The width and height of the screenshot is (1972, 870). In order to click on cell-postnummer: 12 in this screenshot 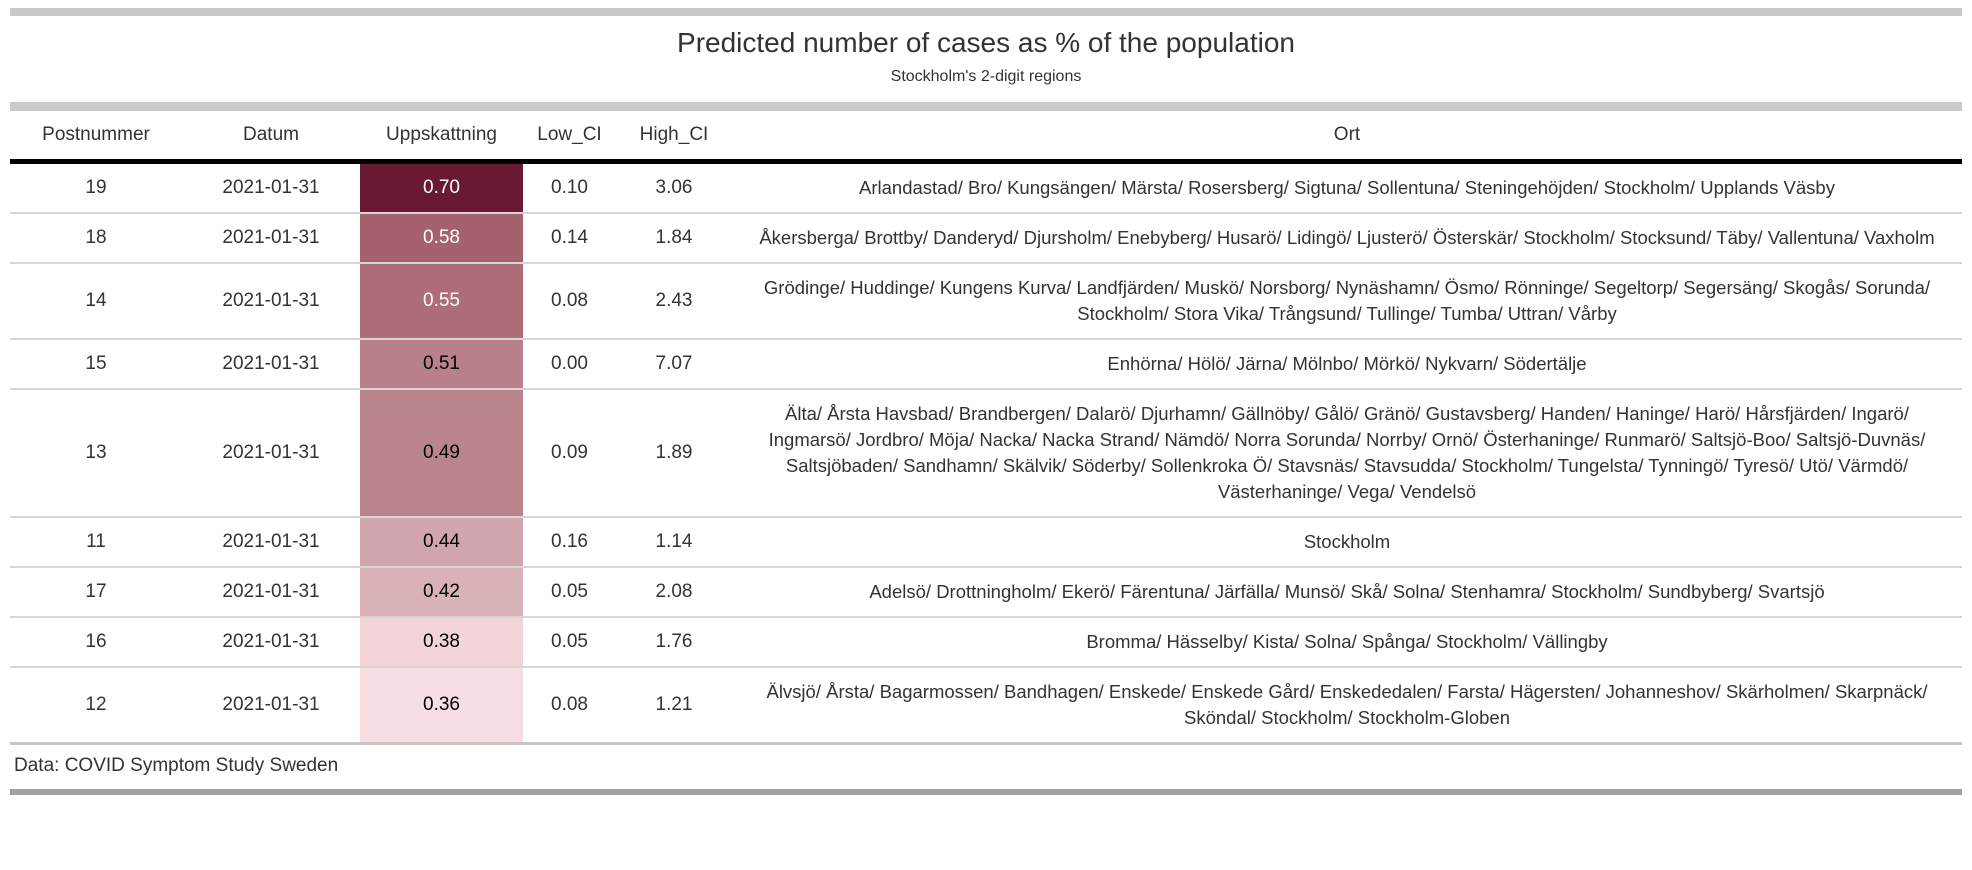, I will do `click(96, 705)`.